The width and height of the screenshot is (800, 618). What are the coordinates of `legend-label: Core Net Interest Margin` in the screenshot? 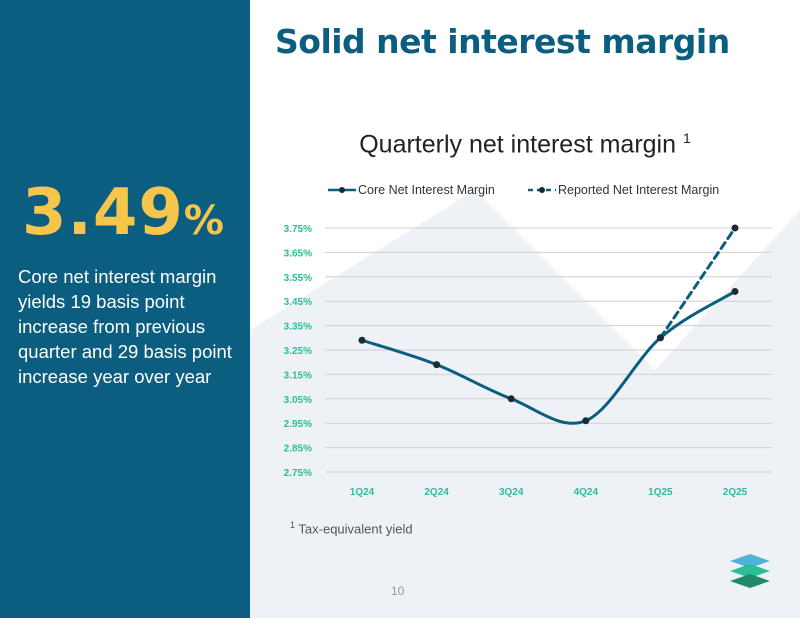 It's located at (426, 190).